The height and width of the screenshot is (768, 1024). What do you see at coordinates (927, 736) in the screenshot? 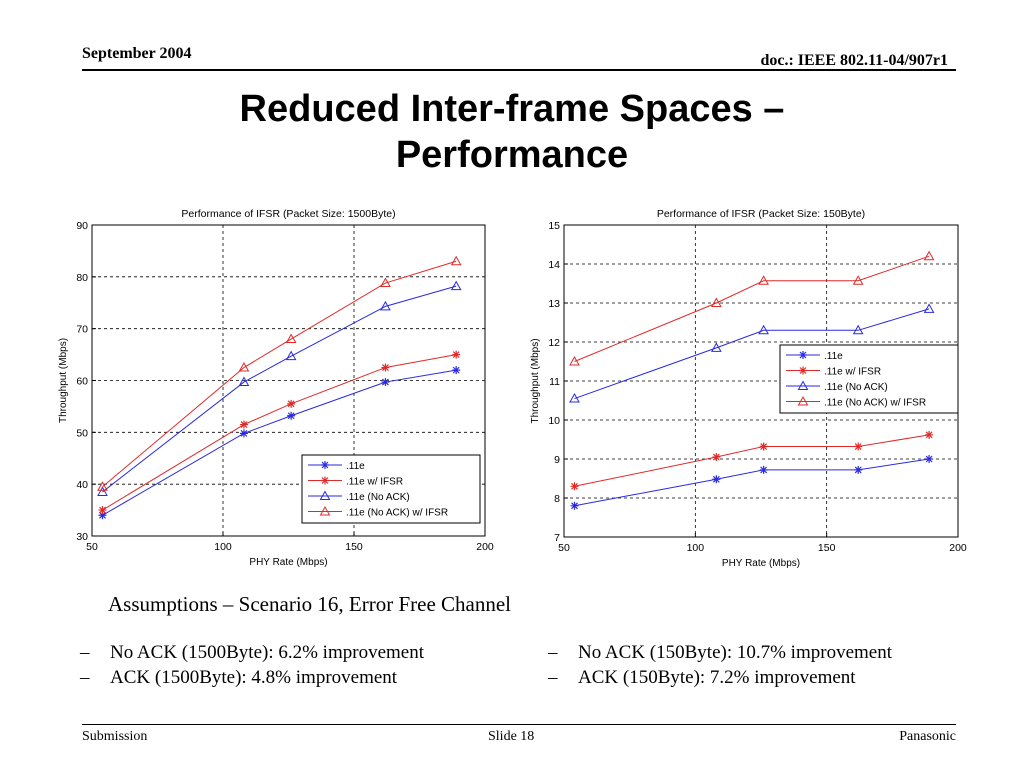
I see `footer-company: Panasonic` at bounding box center [927, 736].